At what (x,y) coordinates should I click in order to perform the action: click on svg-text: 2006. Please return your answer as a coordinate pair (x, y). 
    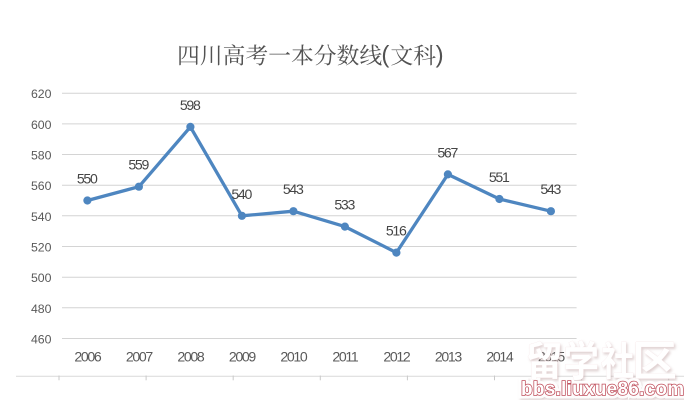
    Looking at the image, I should click on (88, 356).